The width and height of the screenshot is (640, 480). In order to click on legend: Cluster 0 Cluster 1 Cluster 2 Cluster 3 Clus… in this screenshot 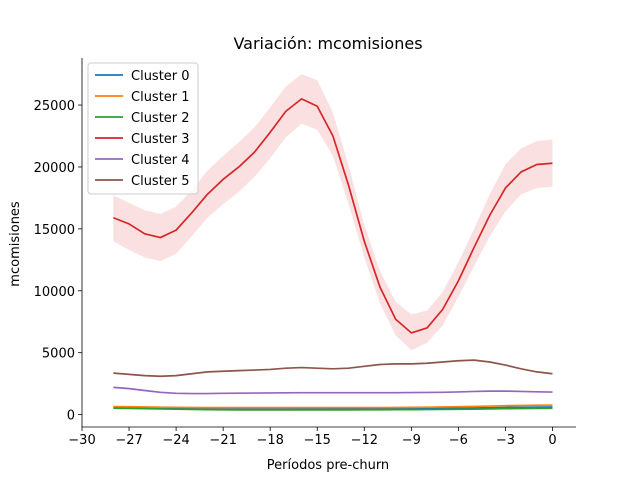, I will do `click(143, 128)`.